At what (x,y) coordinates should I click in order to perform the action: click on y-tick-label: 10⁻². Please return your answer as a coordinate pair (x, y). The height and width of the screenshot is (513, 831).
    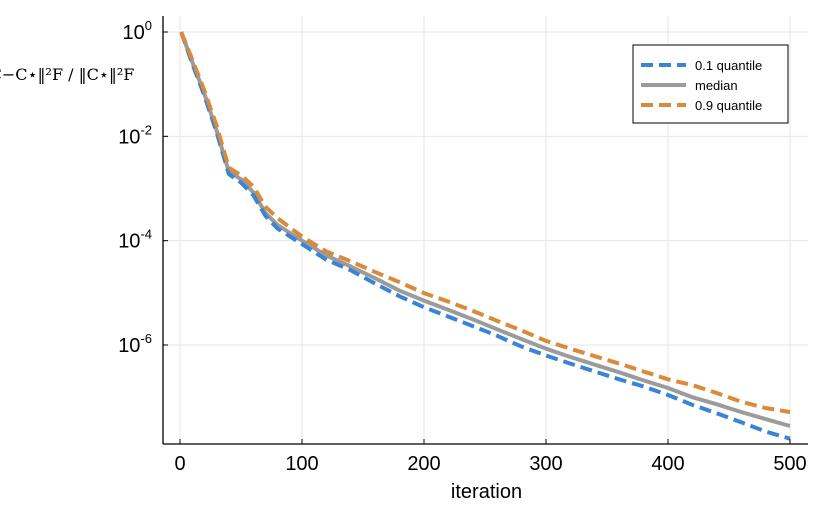
    Looking at the image, I should click on (135, 135).